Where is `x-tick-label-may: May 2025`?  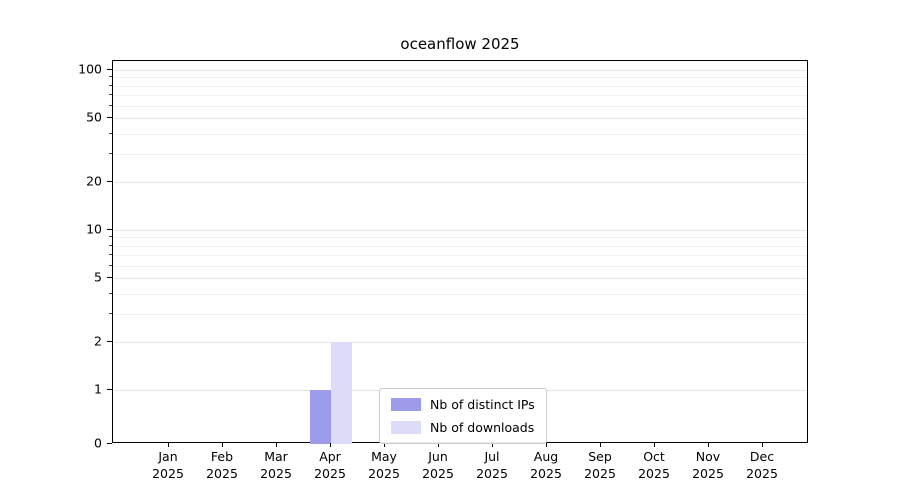
x-tick-label-may: May 2025 is located at coordinates (384, 465).